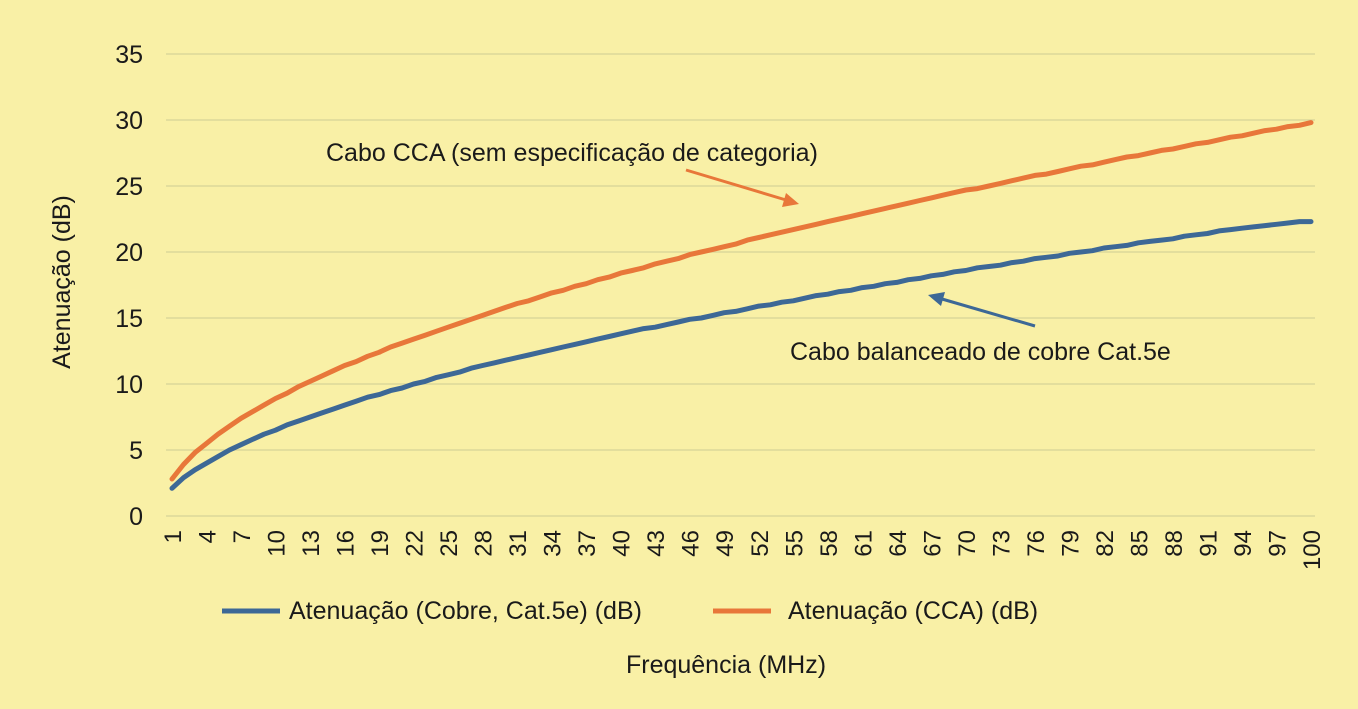 This screenshot has height=709, width=1358. Describe the element at coordinates (725, 543) in the screenshot. I see `x-tick-label-49: 49` at that location.